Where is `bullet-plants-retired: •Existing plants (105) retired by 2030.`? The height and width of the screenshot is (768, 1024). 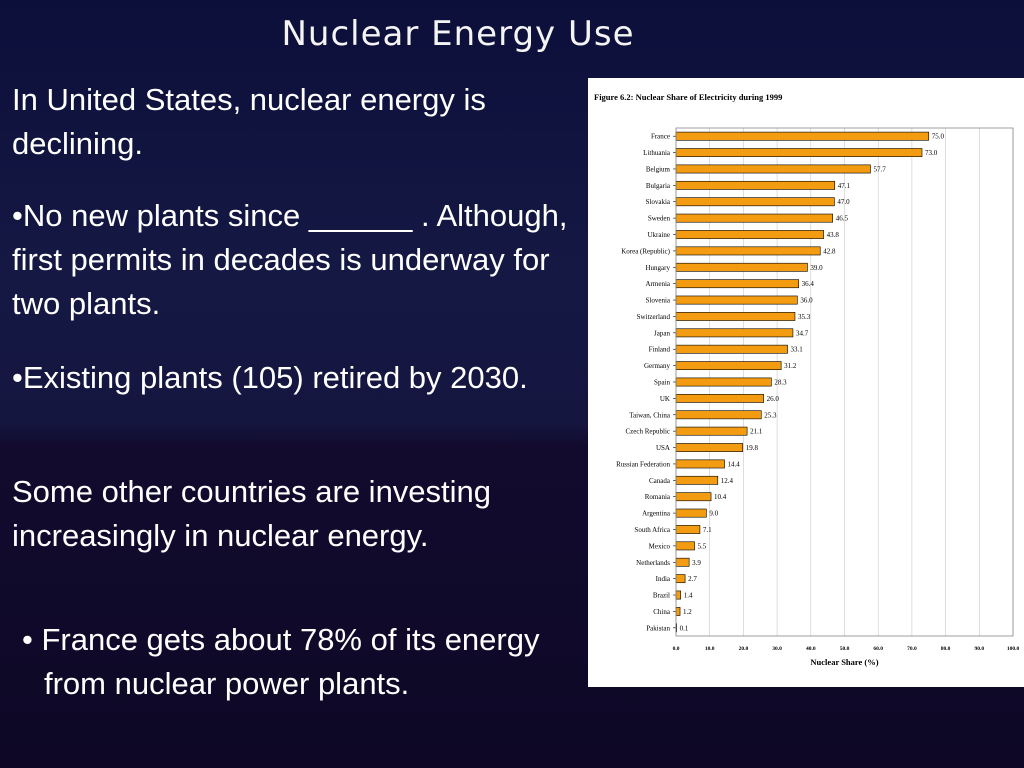 bullet-plants-retired: •Existing plants (105) retired by 2030. is located at coordinates (270, 377).